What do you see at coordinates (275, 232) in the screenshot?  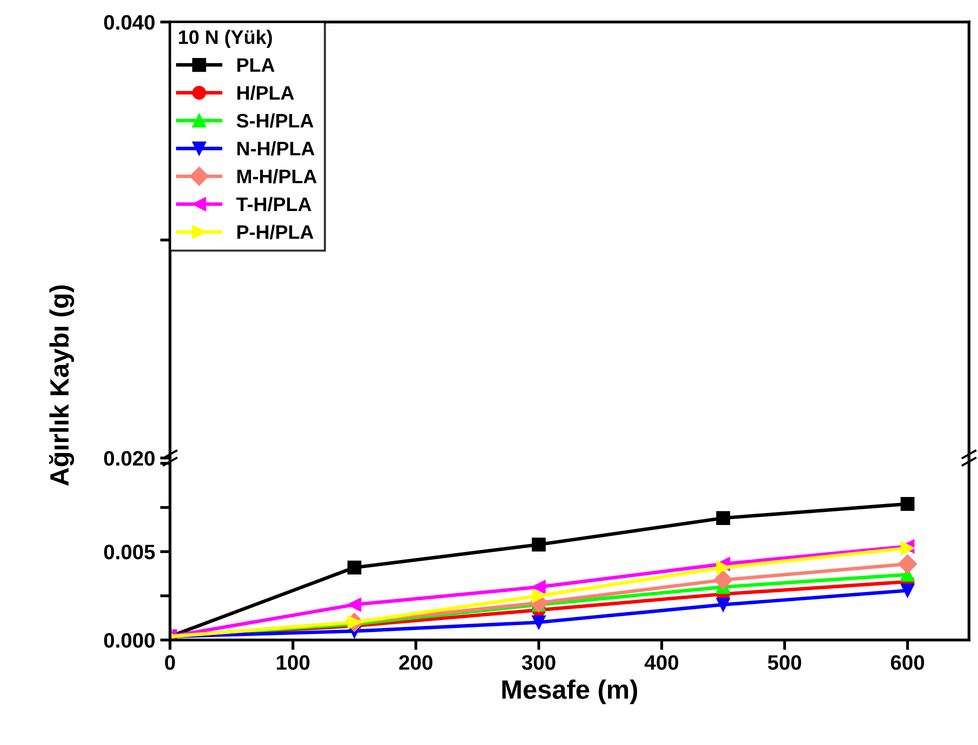 I see `legend-label: P-H/PLA` at bounding box center [275, 232].